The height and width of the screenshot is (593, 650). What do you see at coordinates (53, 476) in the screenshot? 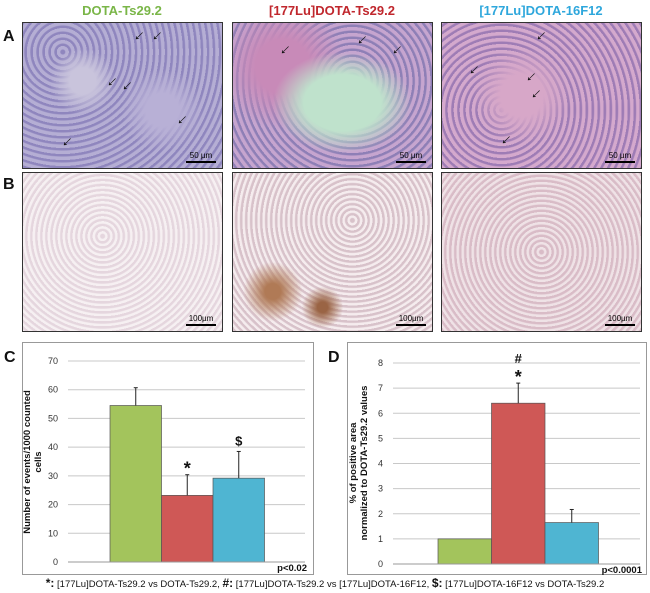
I see `y-tick-label: 30` at bounding box center [53, 476].